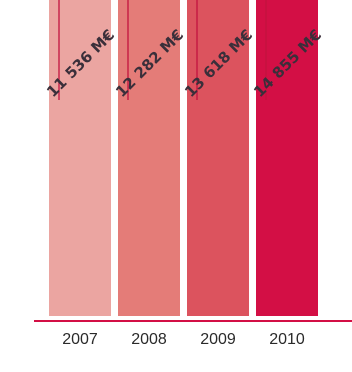 The width and height of the screenshot is (352, 372). What do you see at coordinates (80, 339) in the screenshot?
I see `x-tick-label-2007: 2007` at bounding box center [80, 339].